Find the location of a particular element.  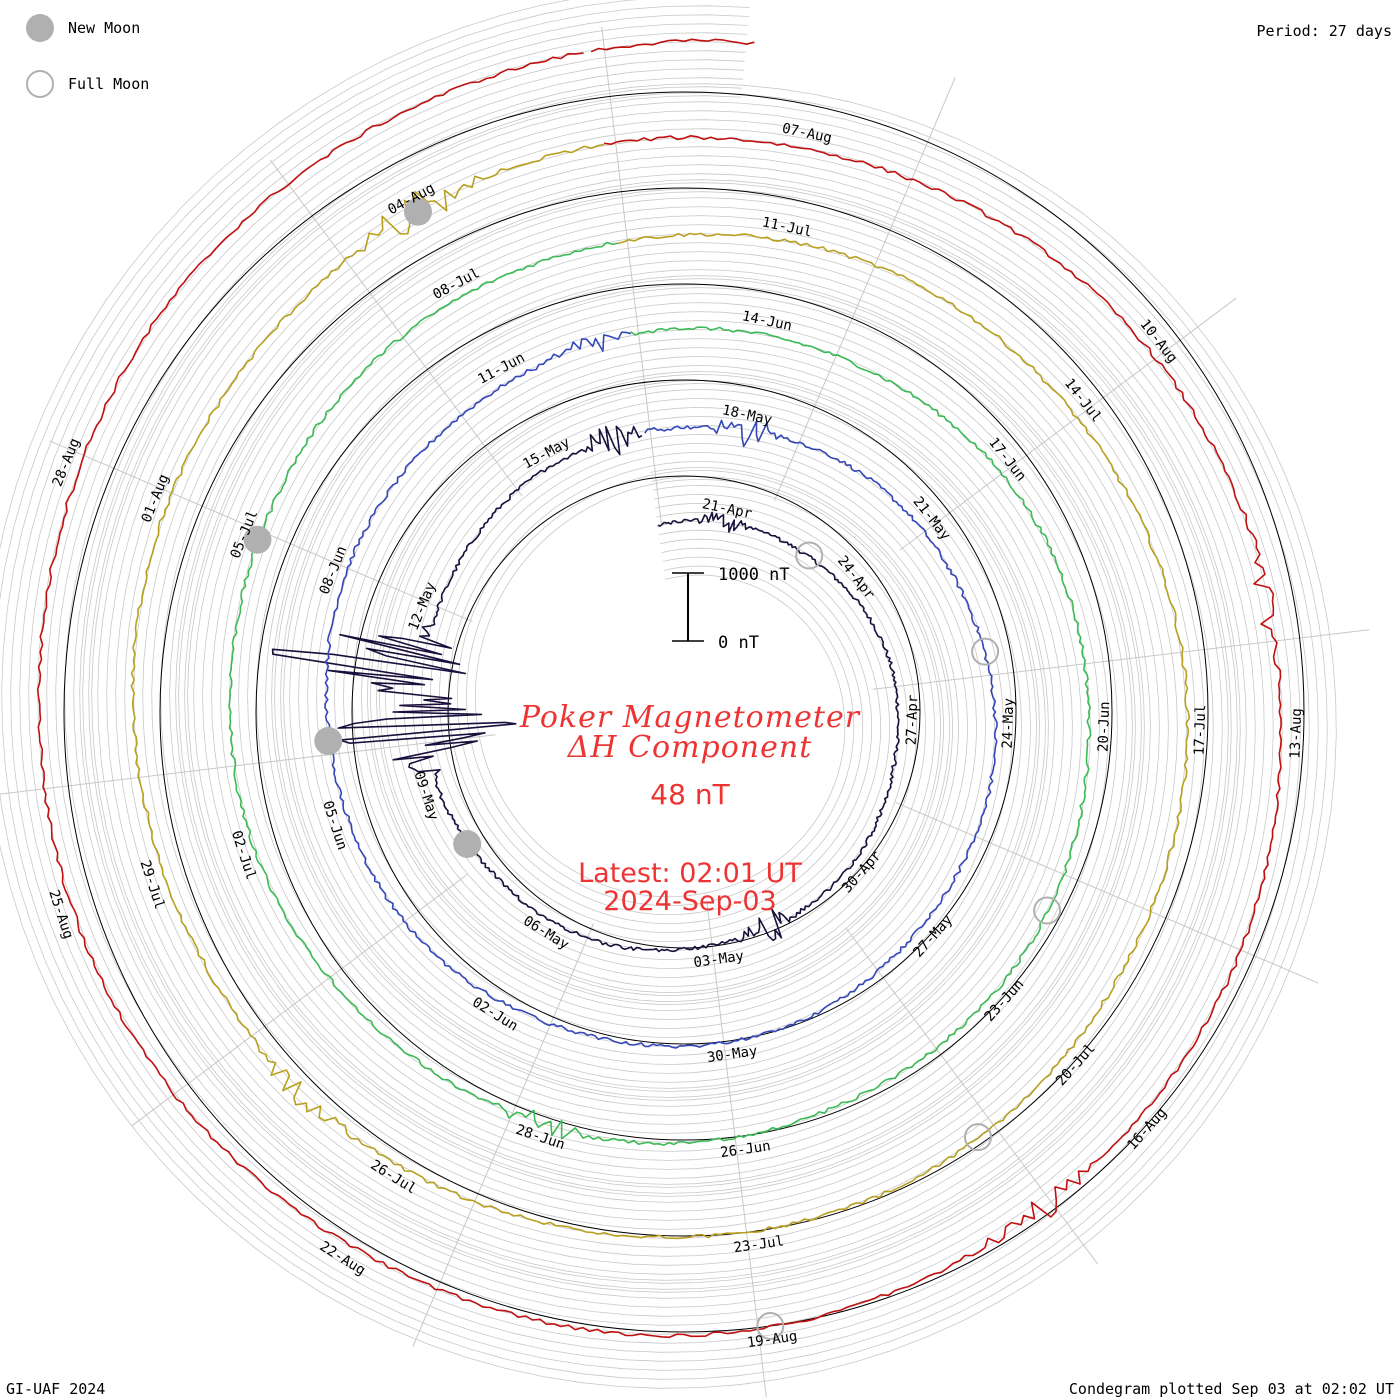

new-moon-icon is located at coordinates (40, 28).